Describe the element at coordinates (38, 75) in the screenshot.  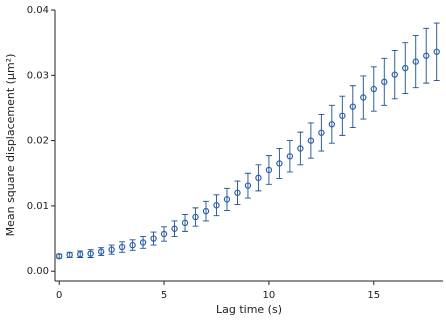
I see `y-tick-label: 0.03` at that location.